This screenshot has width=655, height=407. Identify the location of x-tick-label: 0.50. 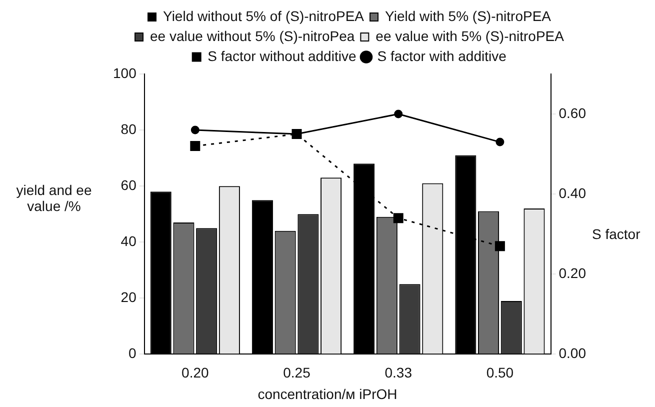
(500, 372).